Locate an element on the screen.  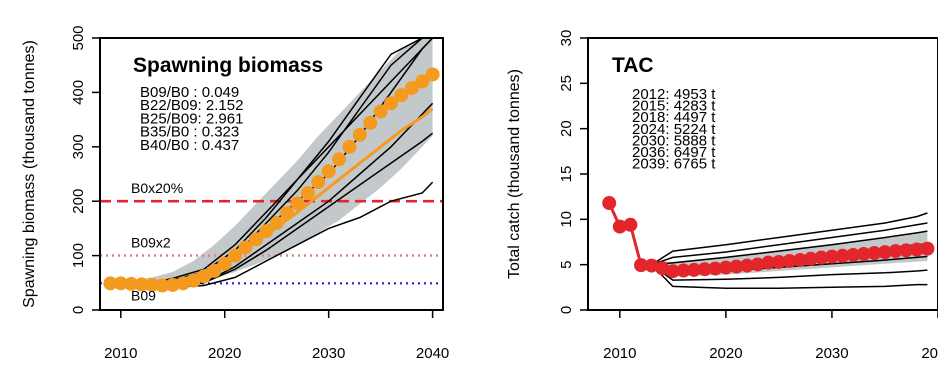
panel-title: TAC is located at coordinates (633, 65).